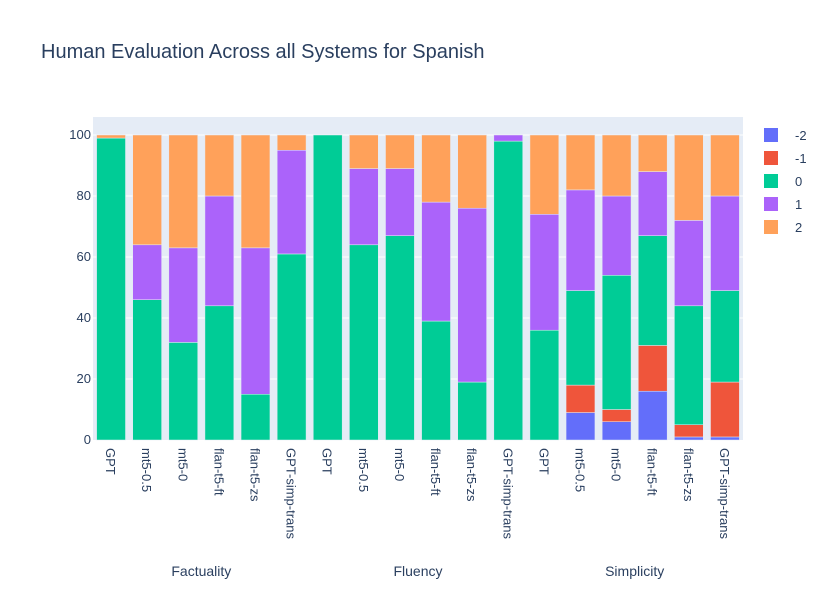 Image resolution: width=831 pixels, height=593 pixels. Describe the element at coordinates (798, 181) in the screenshot. I see `legend-label: 0` at that location.